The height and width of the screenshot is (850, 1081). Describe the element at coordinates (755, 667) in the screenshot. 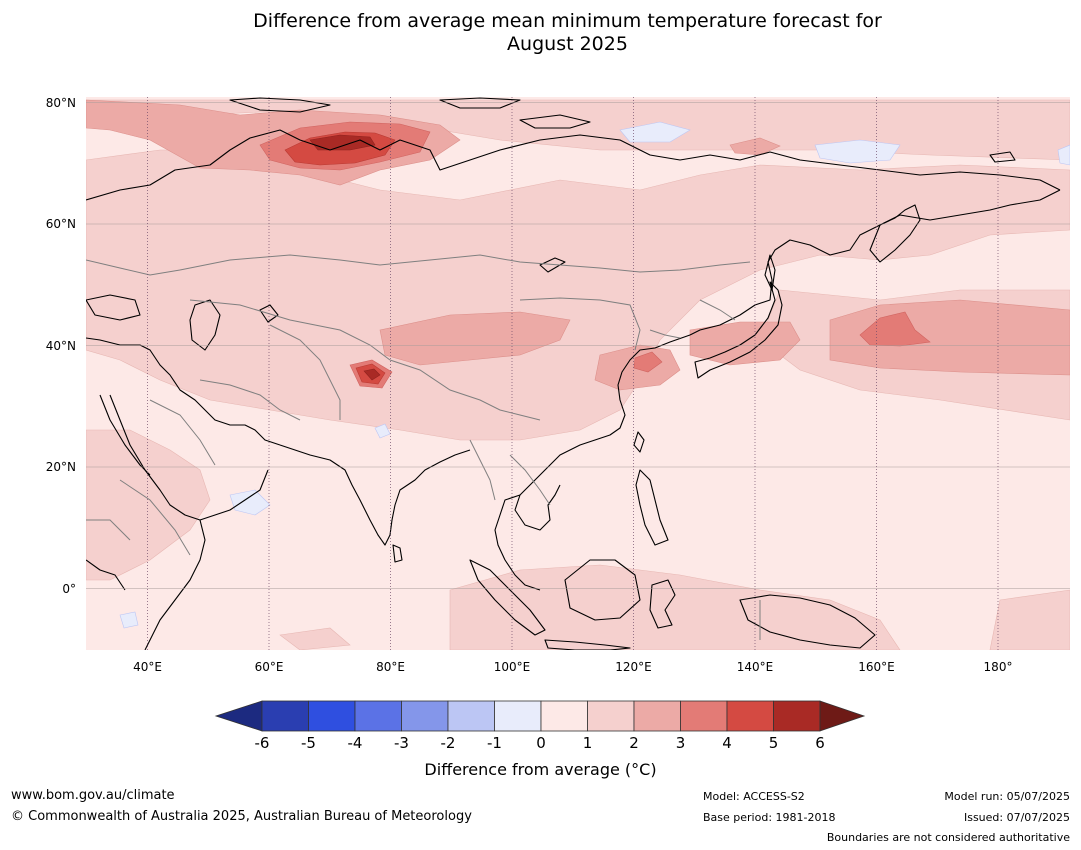

I see `lon-label-140e: 140°E` at that location.